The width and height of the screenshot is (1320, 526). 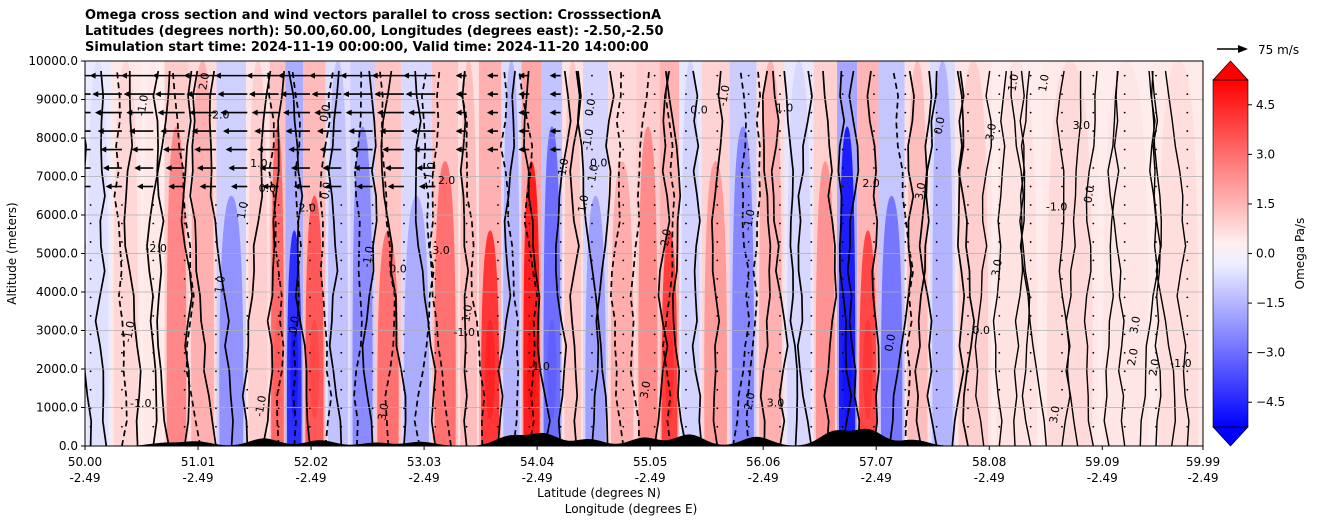 What do you see at coordinates (538, 366) in the screenshot?
I see `contour-label: -1.0` at bounding box center [538, 366].